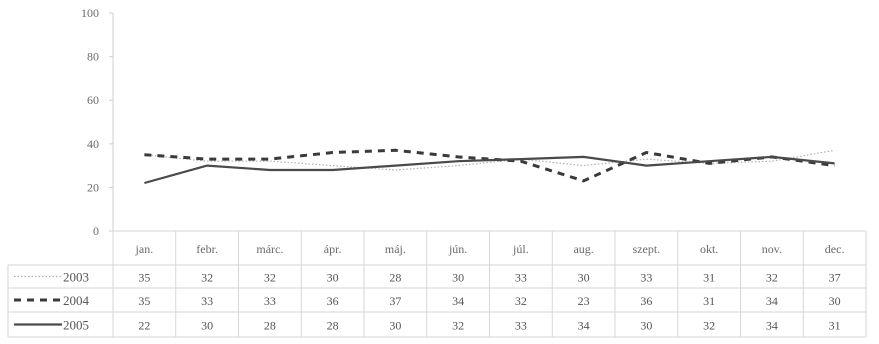 This screenshot has height=344, width=879. I want to click on y-tick-label: 60, so click(93, 100).